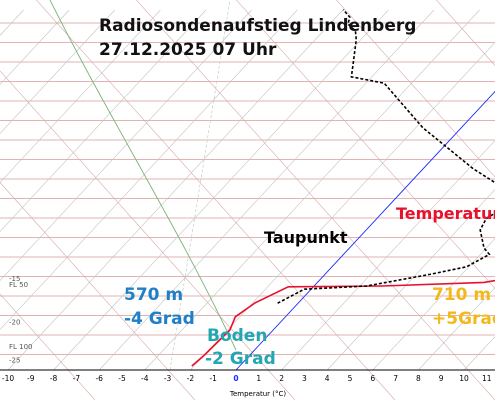 The height and width of the screenshot is (400, 495). I want to click on x-tick-label: -10, so click(8, 378).